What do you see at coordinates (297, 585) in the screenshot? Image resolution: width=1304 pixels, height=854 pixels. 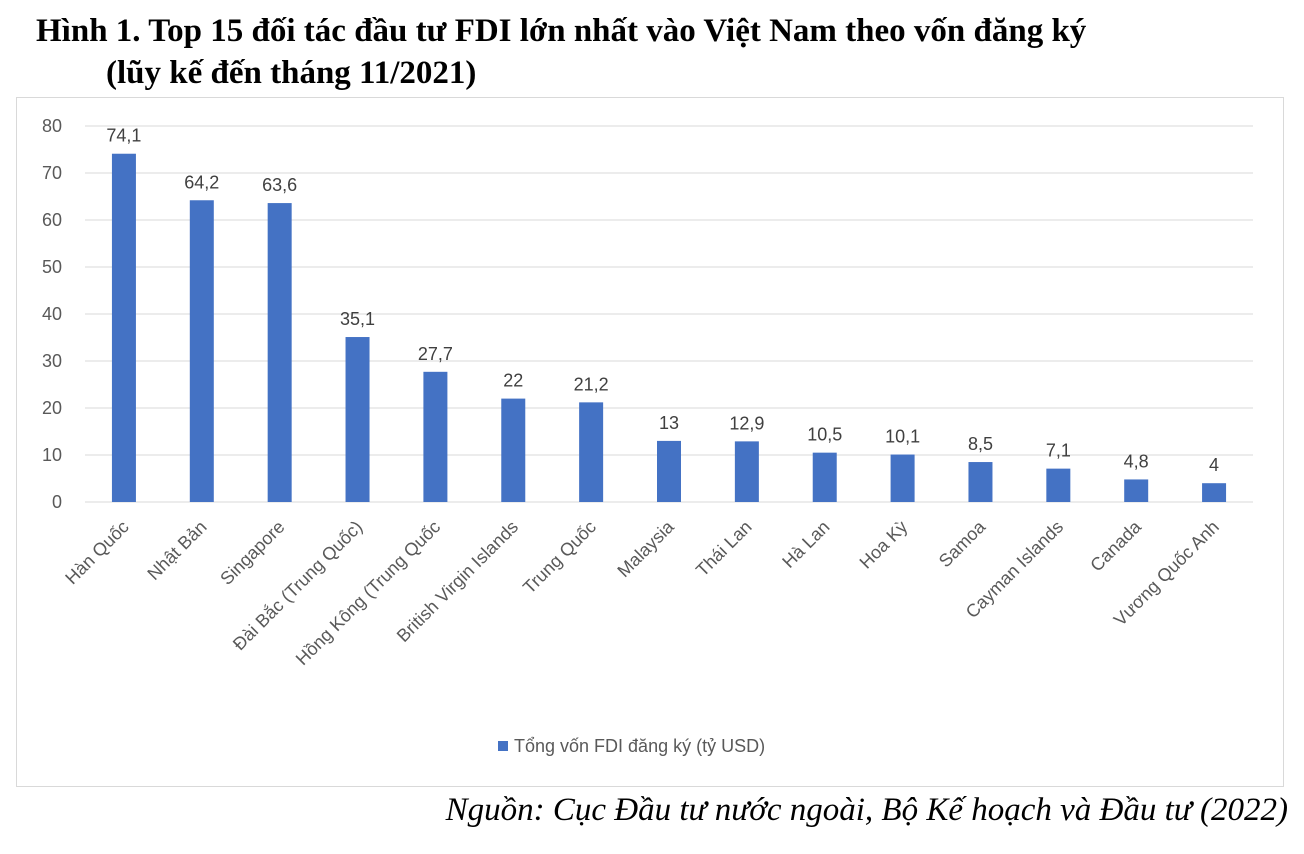 I see `x-tick-label: Đài Bắc (Trung Quốc)` at bounding box center [297, 585].